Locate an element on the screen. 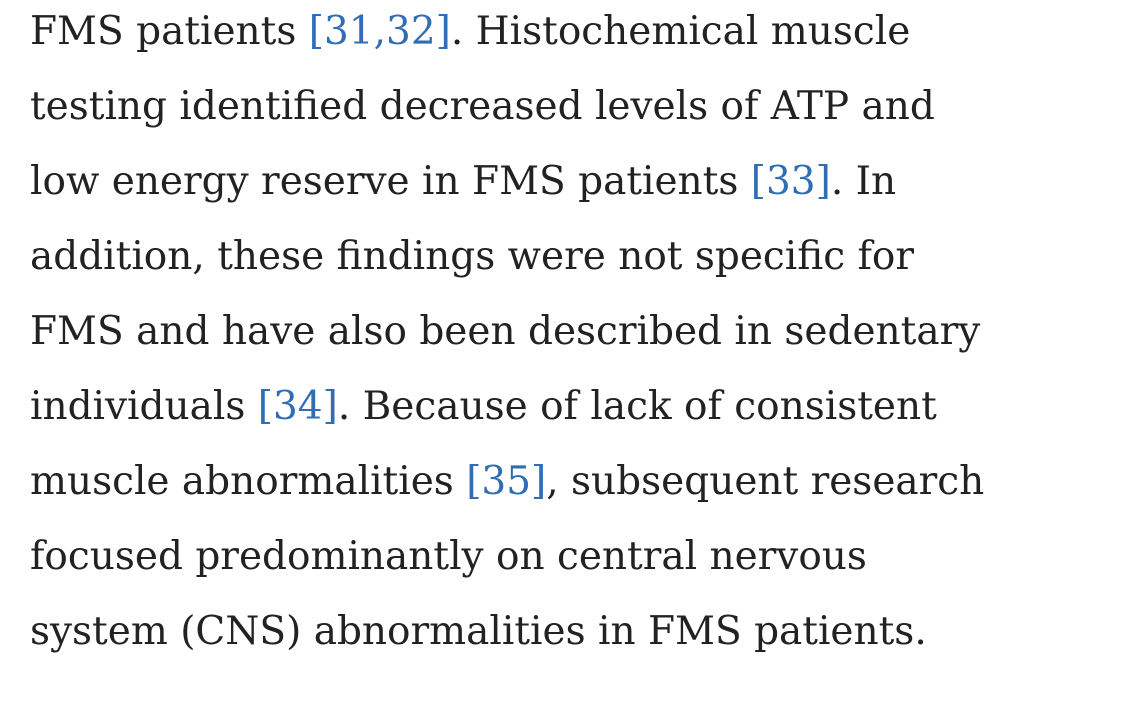  text-run: . In is located at coordinates (863, 181).